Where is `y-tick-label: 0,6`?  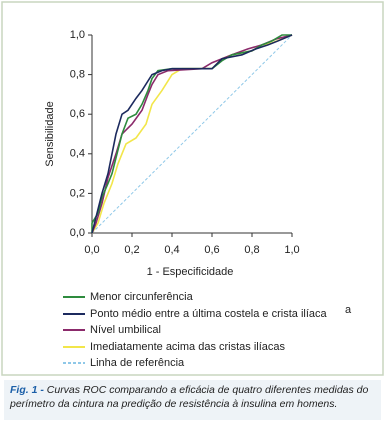
y-tick-label: 0,6 is located at coordinates (77, 114).